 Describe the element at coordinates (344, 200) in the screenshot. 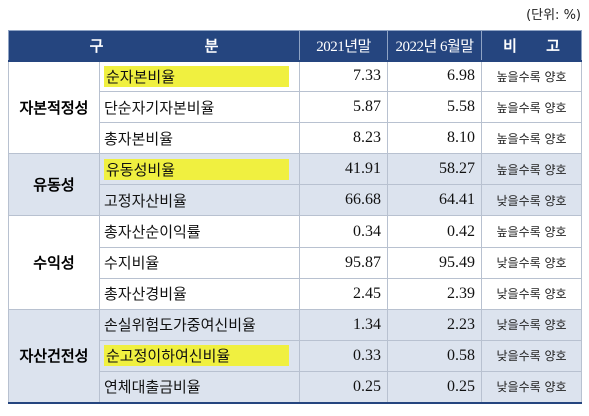

I see `value-2021: 66.68` at that location.